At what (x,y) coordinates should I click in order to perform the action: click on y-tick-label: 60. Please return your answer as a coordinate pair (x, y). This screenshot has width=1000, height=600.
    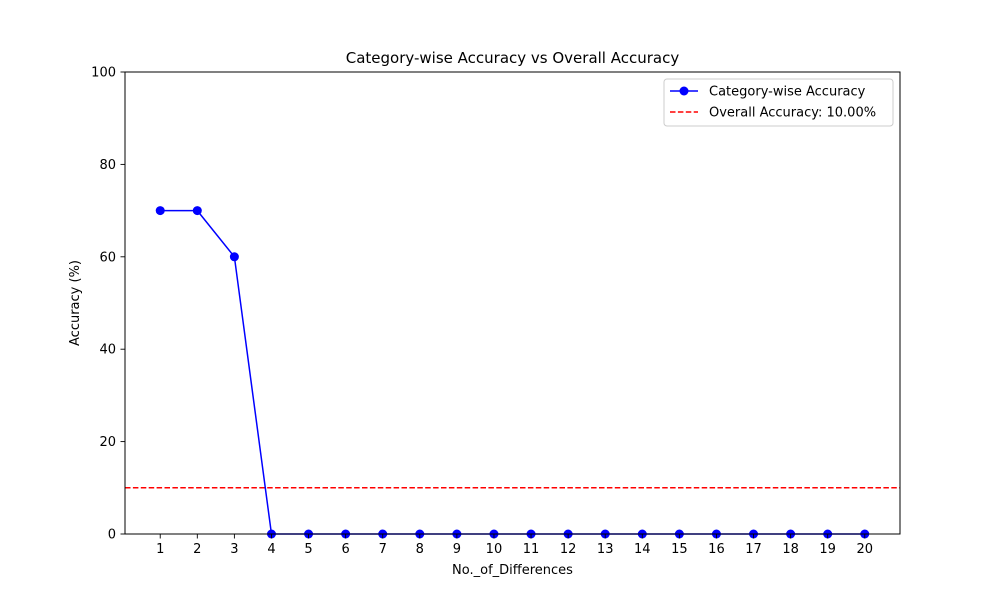
    Looking at the image, I should click on (107, 257).